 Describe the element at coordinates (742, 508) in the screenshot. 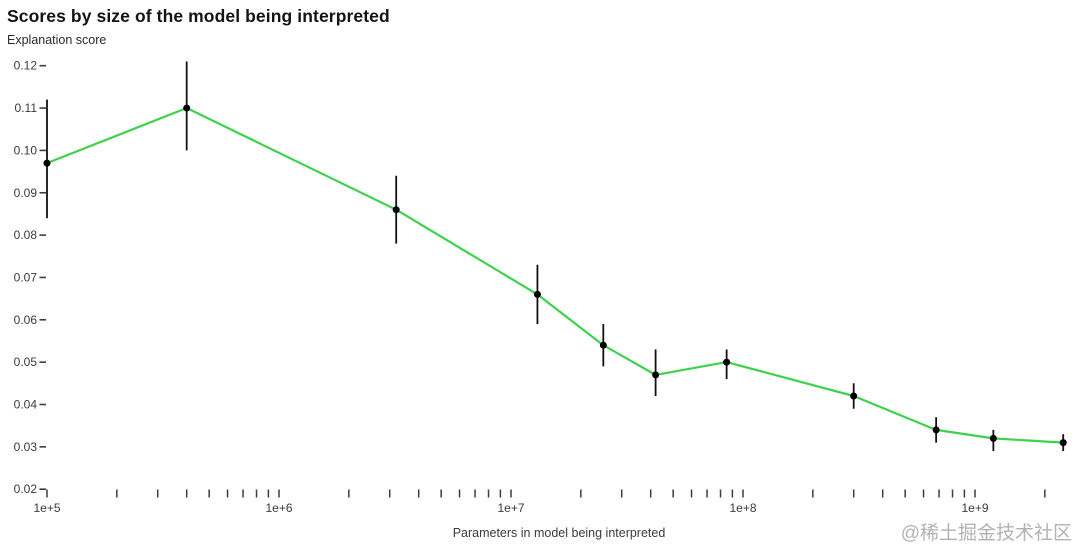

I see `x-tick-label: 1e+8` at that location.